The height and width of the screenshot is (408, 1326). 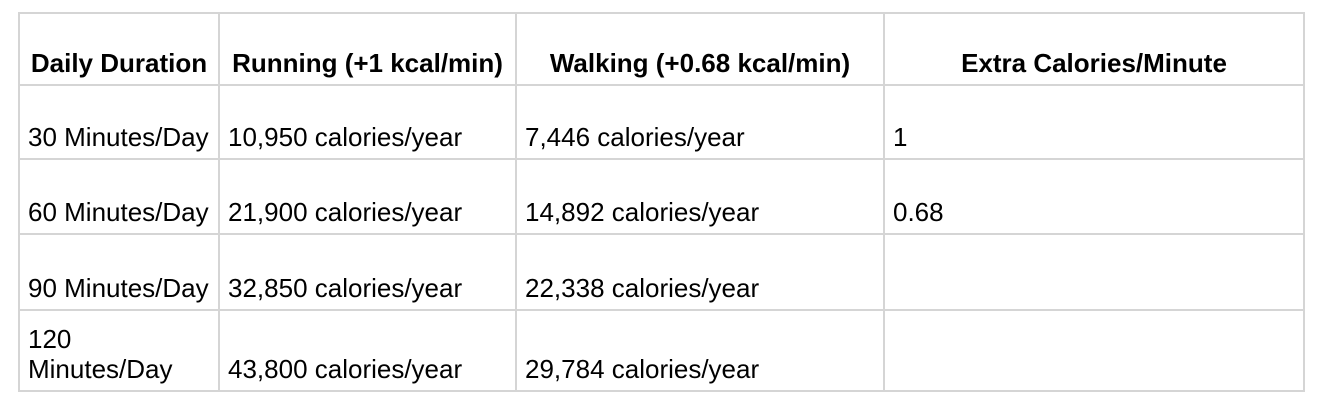 I want to click on running-cell: 10,950 calories/year, so click(x=367, y=122).